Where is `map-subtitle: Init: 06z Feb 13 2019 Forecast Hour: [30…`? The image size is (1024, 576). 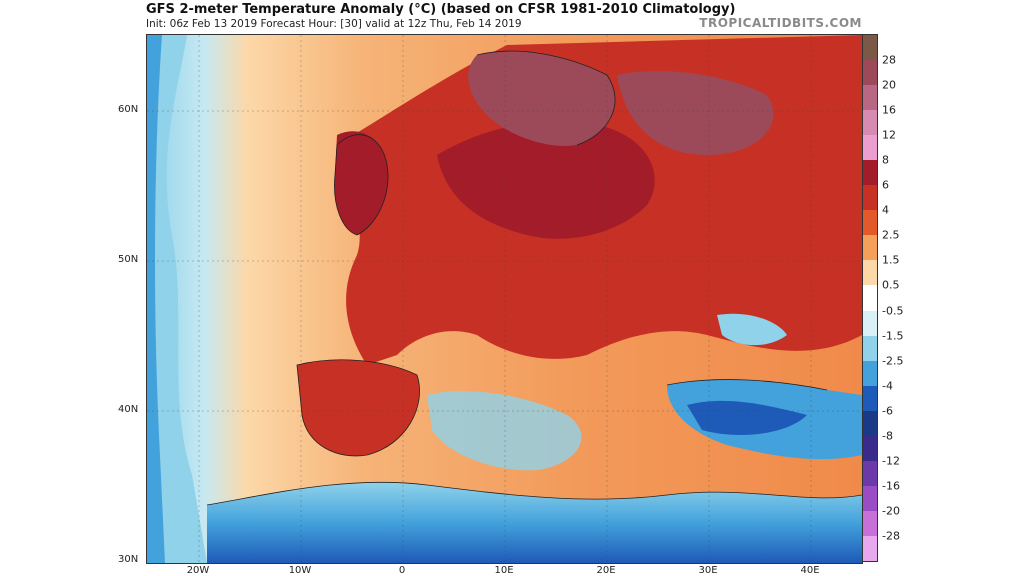
map-subtitle: Init: 06z Feb 13 2019 Forecast Hour: [30… is located at coordinates (334, 24).